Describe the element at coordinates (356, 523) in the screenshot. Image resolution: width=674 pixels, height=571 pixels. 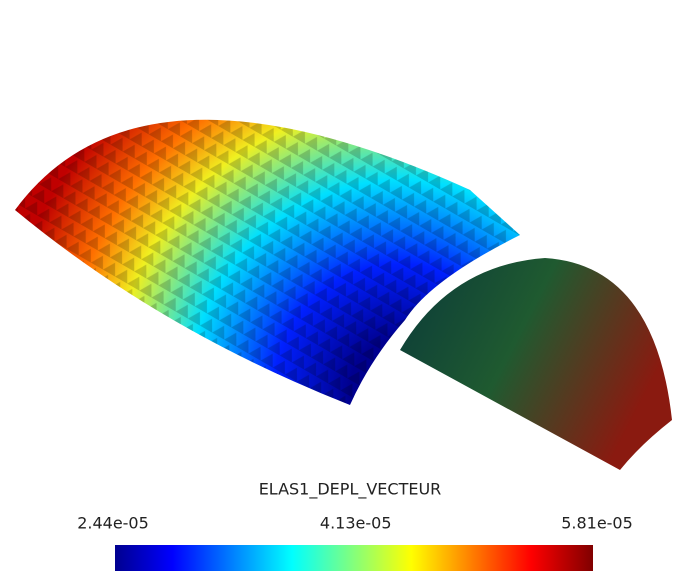
I see `colorbar-tick-label: 4.13e-05` at that location.